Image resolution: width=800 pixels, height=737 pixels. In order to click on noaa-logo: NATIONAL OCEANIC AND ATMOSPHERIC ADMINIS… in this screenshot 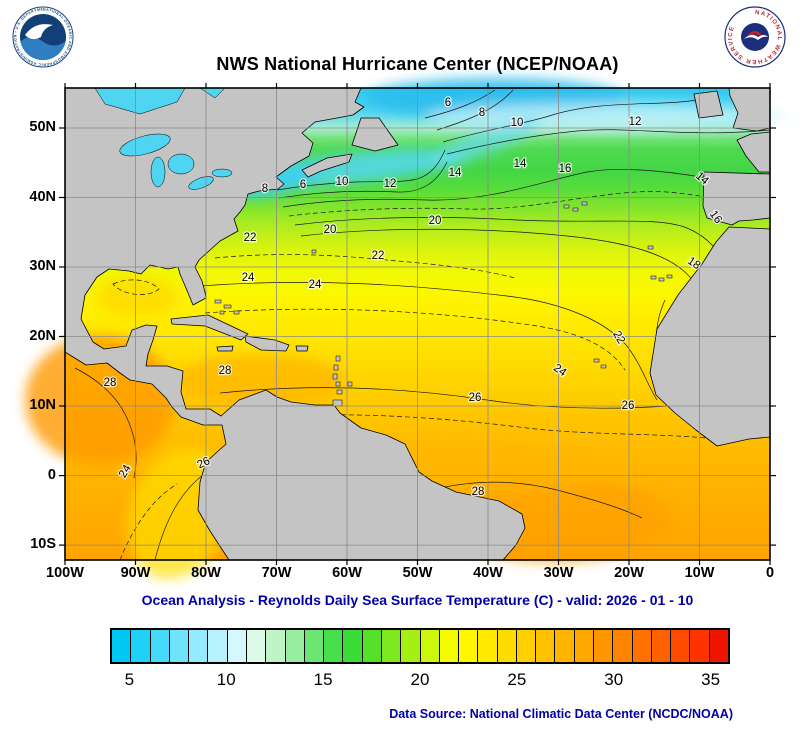, I will do `click(42, 35)`.